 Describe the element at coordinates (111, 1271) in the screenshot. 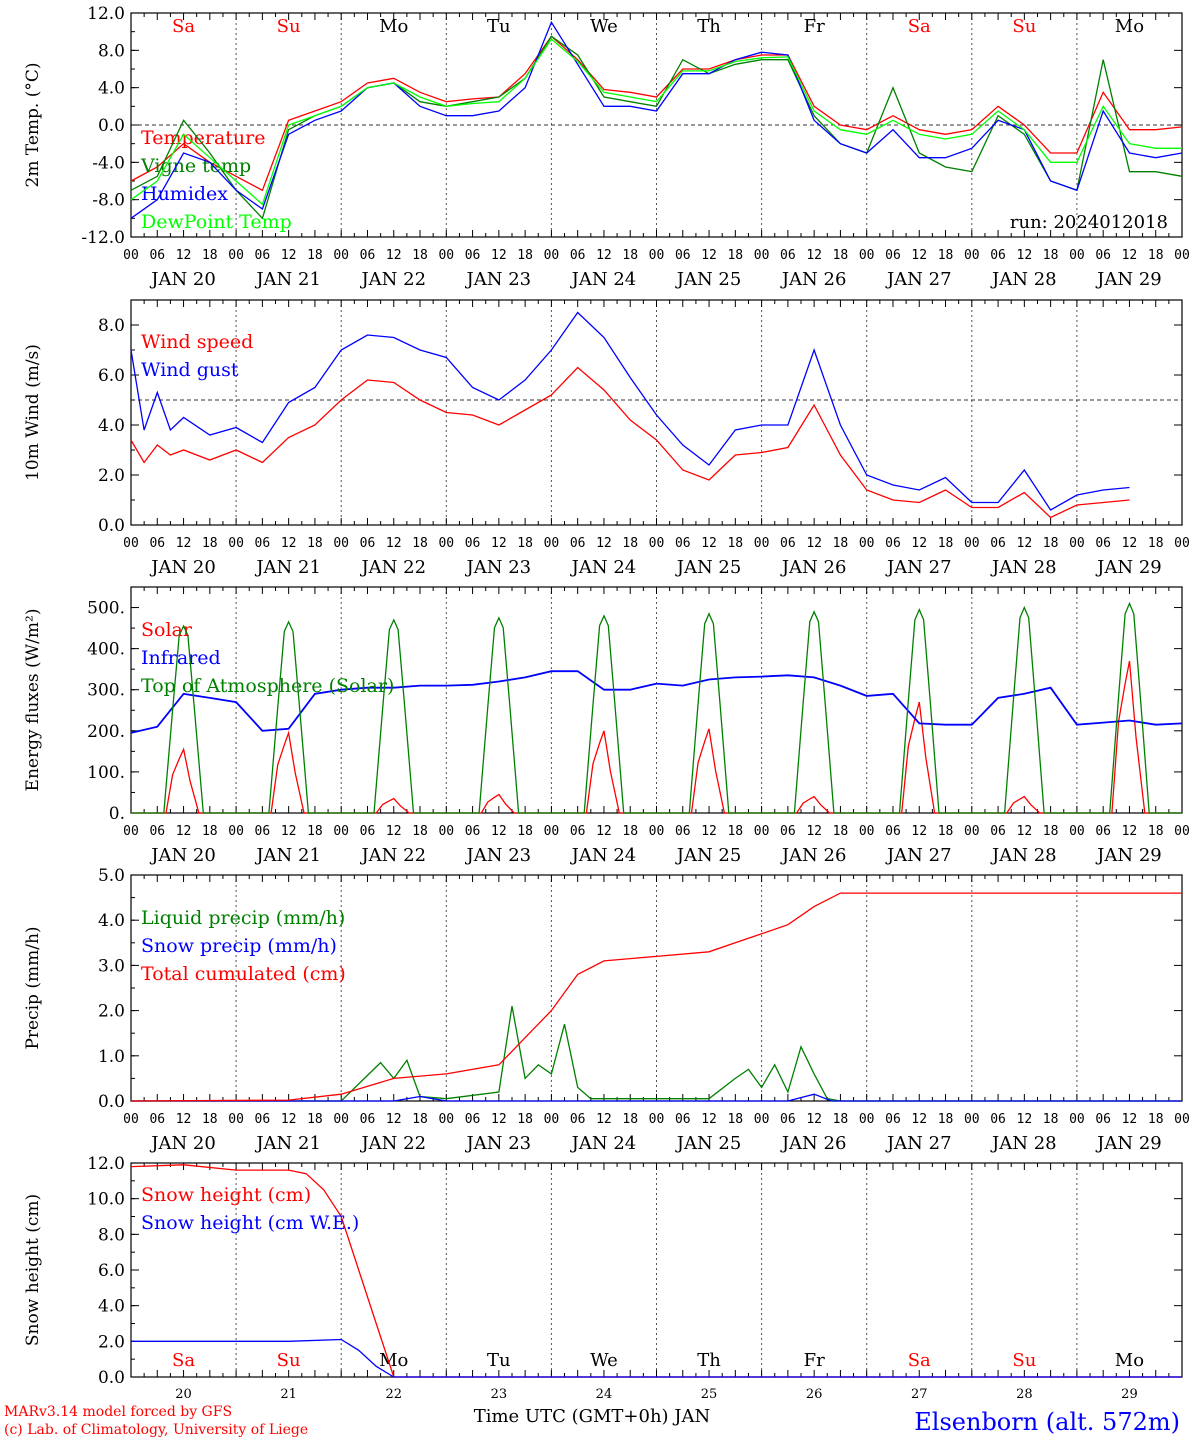

I see `y-tick-label: 6.0` at that location.